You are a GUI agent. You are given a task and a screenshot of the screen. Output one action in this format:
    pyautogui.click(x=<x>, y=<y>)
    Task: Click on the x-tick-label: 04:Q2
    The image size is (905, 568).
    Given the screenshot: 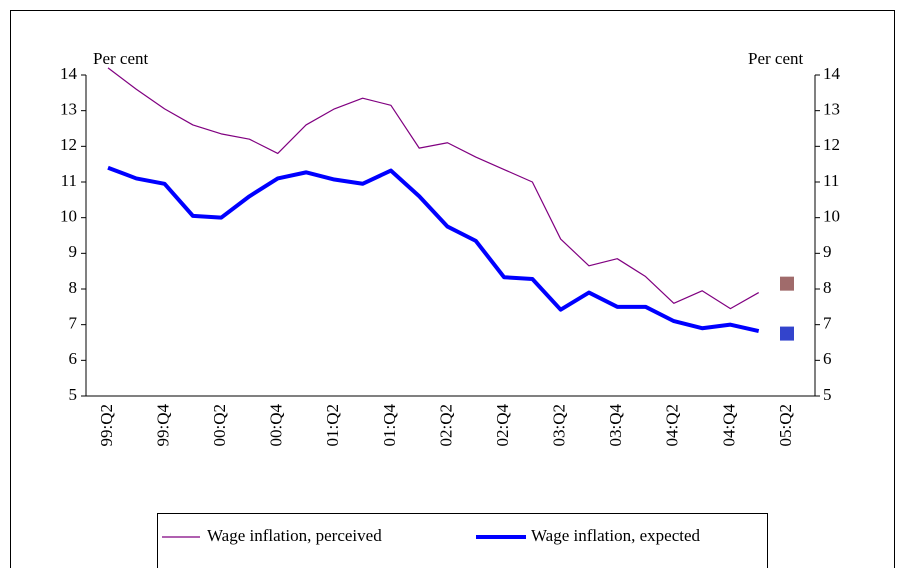 What is the action you would take?
    pyautogui.click(x=672, y=425)
    